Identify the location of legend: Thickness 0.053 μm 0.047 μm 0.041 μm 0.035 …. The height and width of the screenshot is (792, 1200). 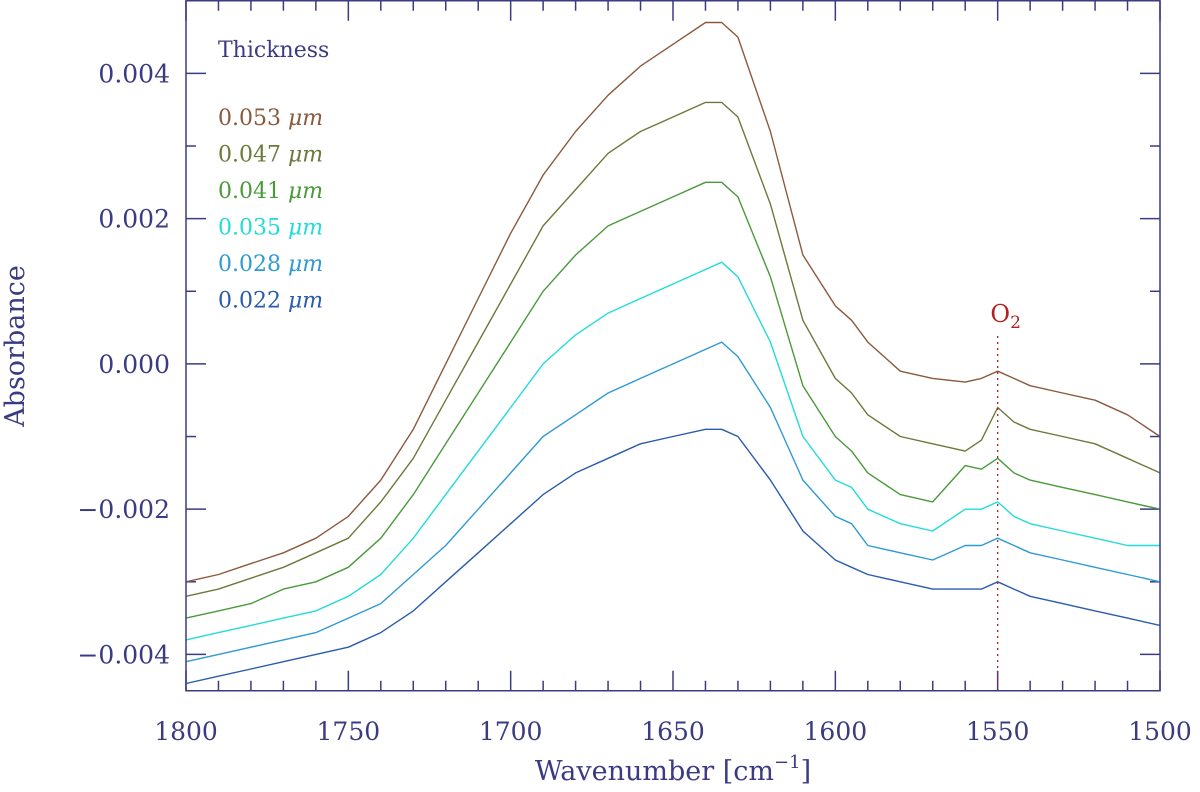
(273, 176).